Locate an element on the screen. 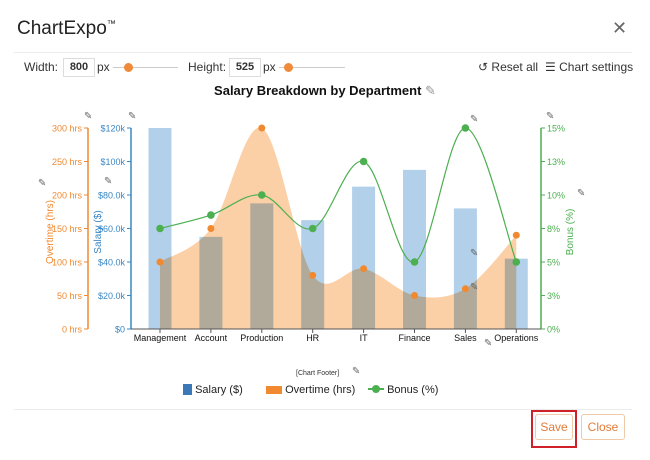  height-label: Height: is located at coordinates (207, 67).